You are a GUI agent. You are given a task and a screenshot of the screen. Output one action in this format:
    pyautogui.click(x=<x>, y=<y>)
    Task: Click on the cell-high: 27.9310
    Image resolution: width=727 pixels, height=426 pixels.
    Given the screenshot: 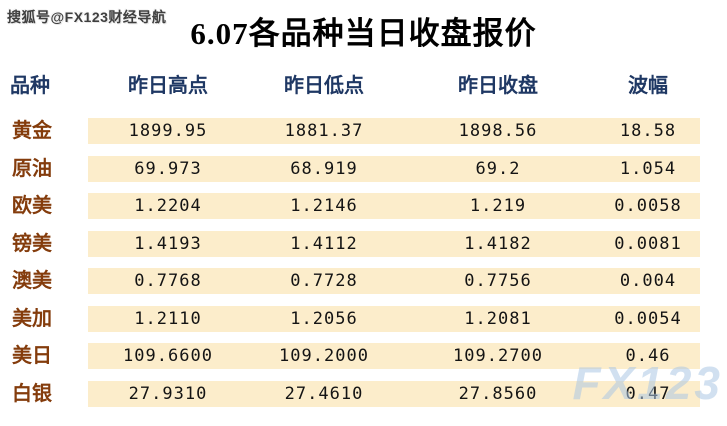 What is the action you would take?
    pyautogui.click(x=168, y=393)
    